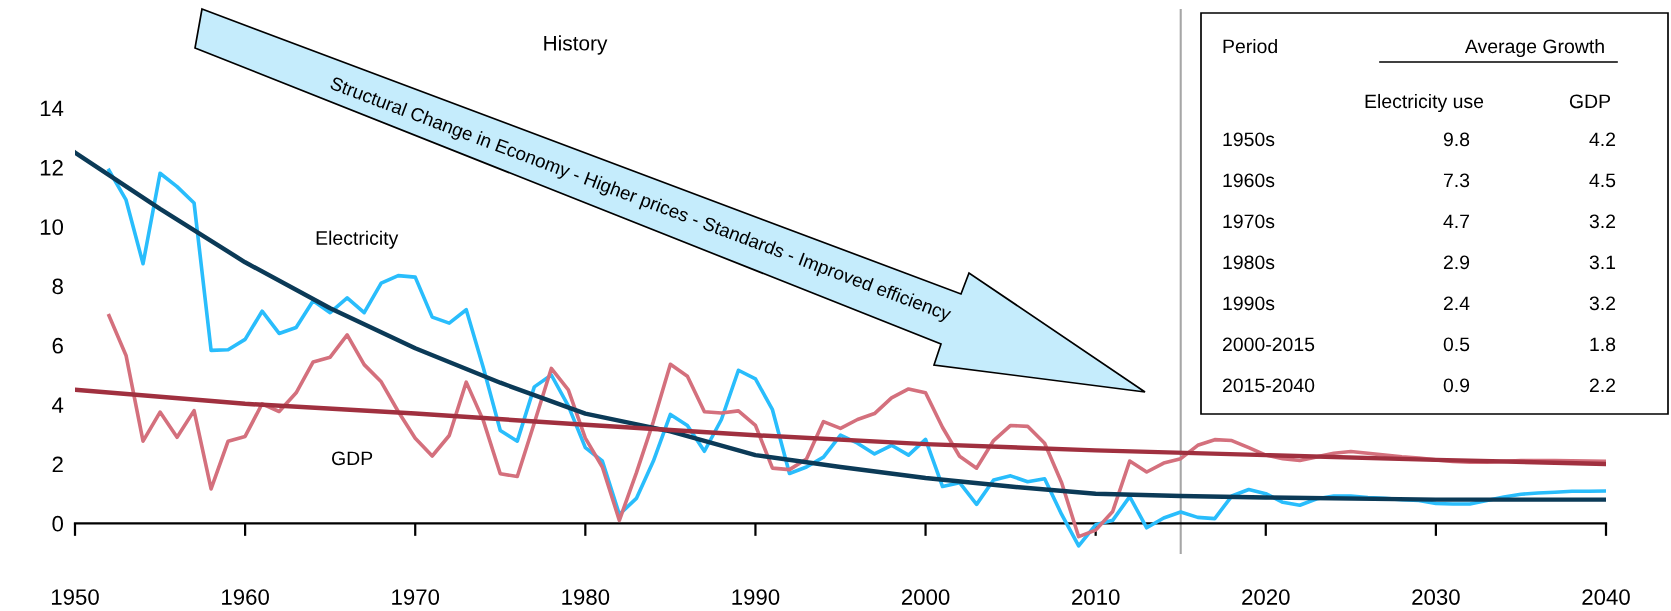 Image resolution: width=1671 pixels, height=611 pixels. I want to click on annotation: Electricity use, so click(1424, 103).